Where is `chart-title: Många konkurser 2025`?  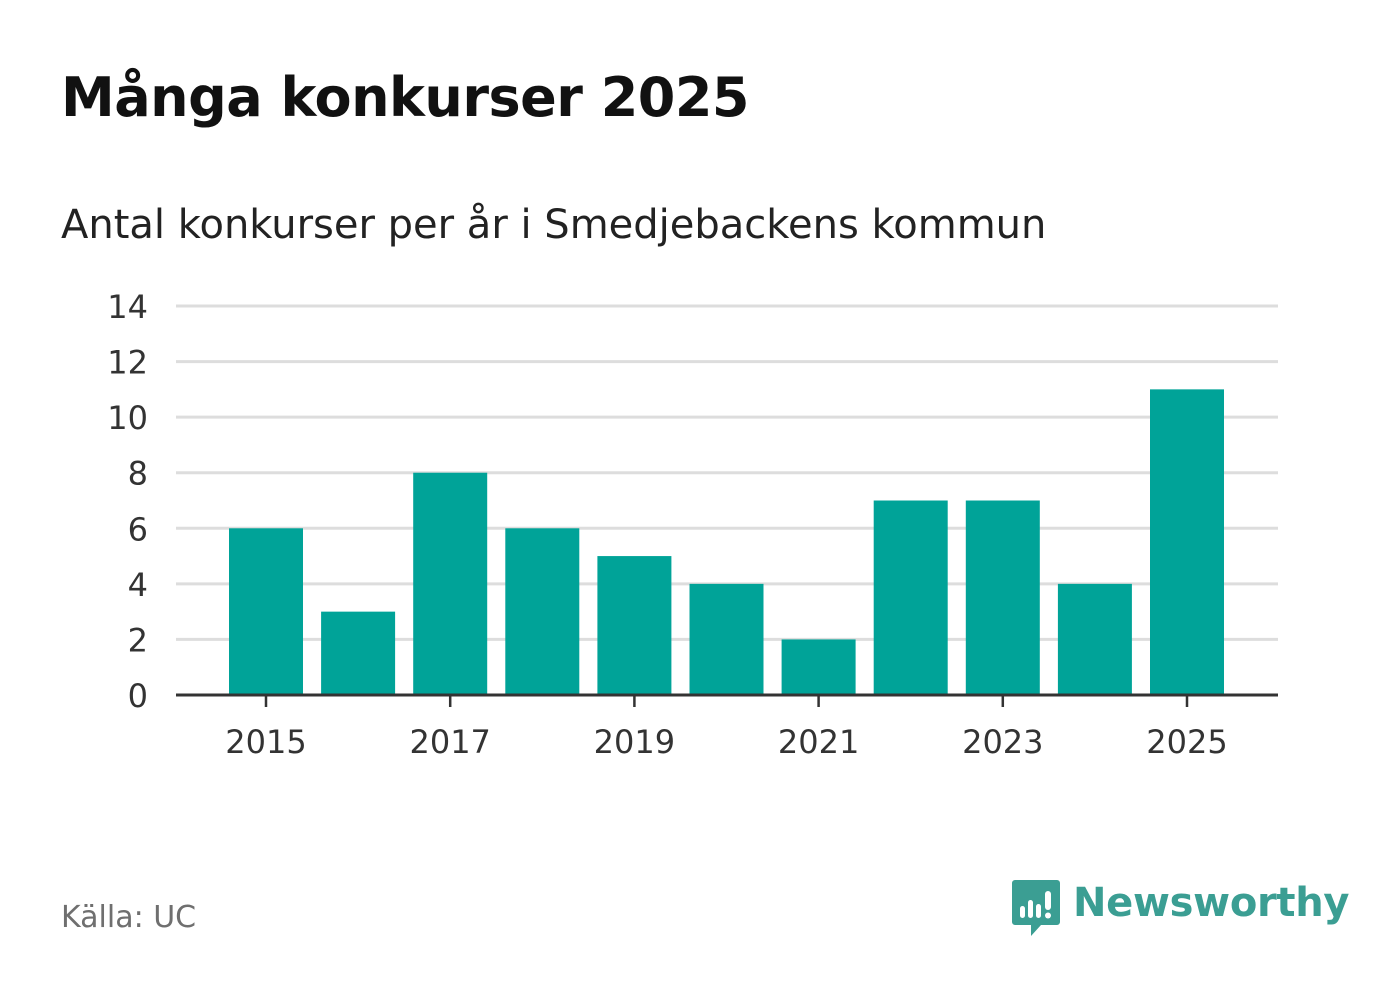
chart-title: Många konkurser 2025 is located at coordinates (405, 97).